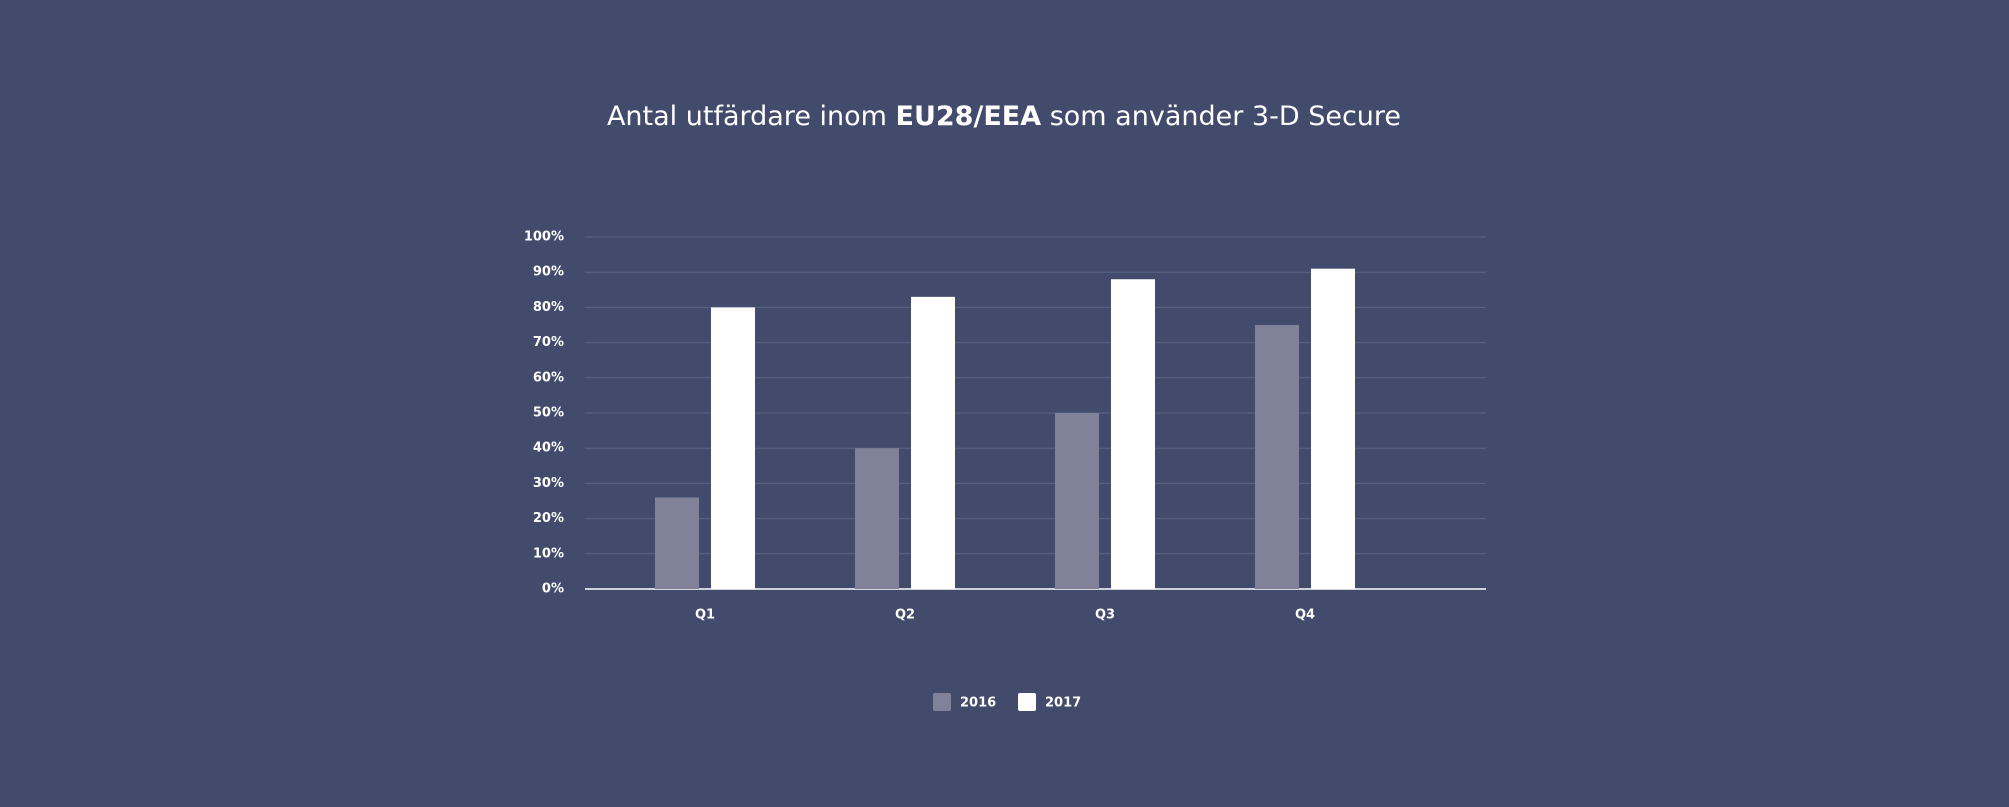 Image resolution: width=2009 pixels, height=807 pixels. Describe the element at coordinates (969, 116) in the screenshot. I see `title-part: EU28/EEA` at that location.